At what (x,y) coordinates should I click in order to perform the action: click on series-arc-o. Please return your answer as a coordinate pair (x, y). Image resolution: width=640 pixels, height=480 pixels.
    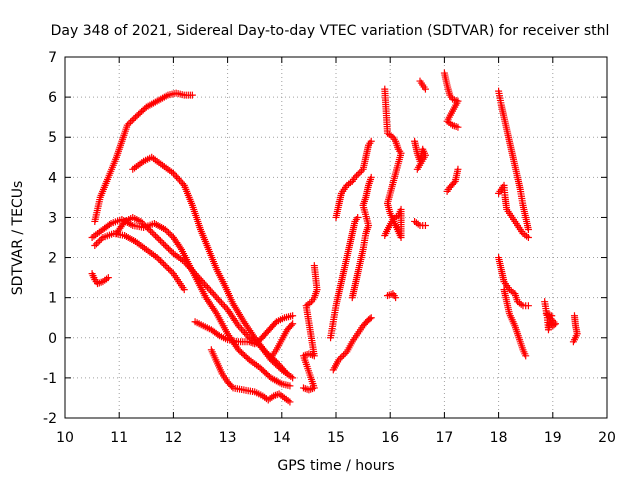
    Looking at the image, I should click on (393, 193).